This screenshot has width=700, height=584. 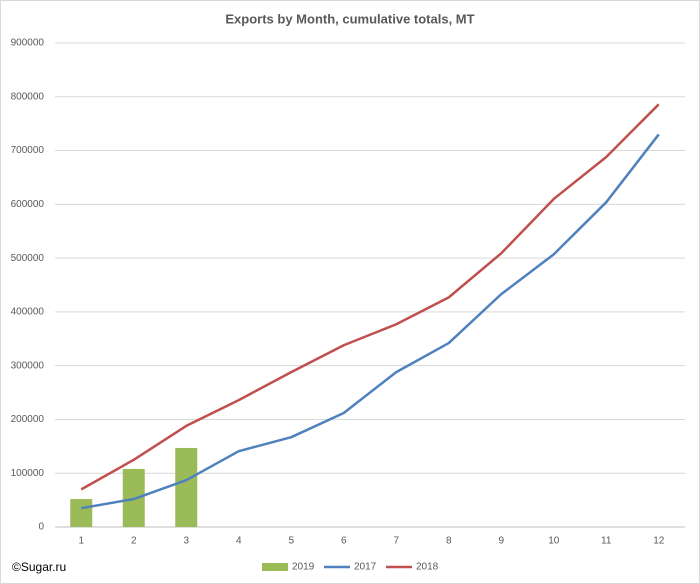 I want to click on y-tick-label: 200000, so click(x=28, y=419).